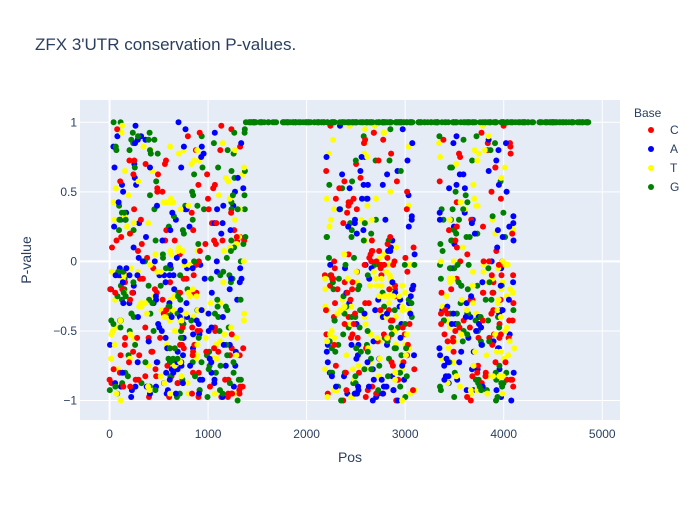 This screenshot has width=700, height=505. Describe the element at coordinates (663, 130) in the screenshot. I see `legend-item: C` at that location.